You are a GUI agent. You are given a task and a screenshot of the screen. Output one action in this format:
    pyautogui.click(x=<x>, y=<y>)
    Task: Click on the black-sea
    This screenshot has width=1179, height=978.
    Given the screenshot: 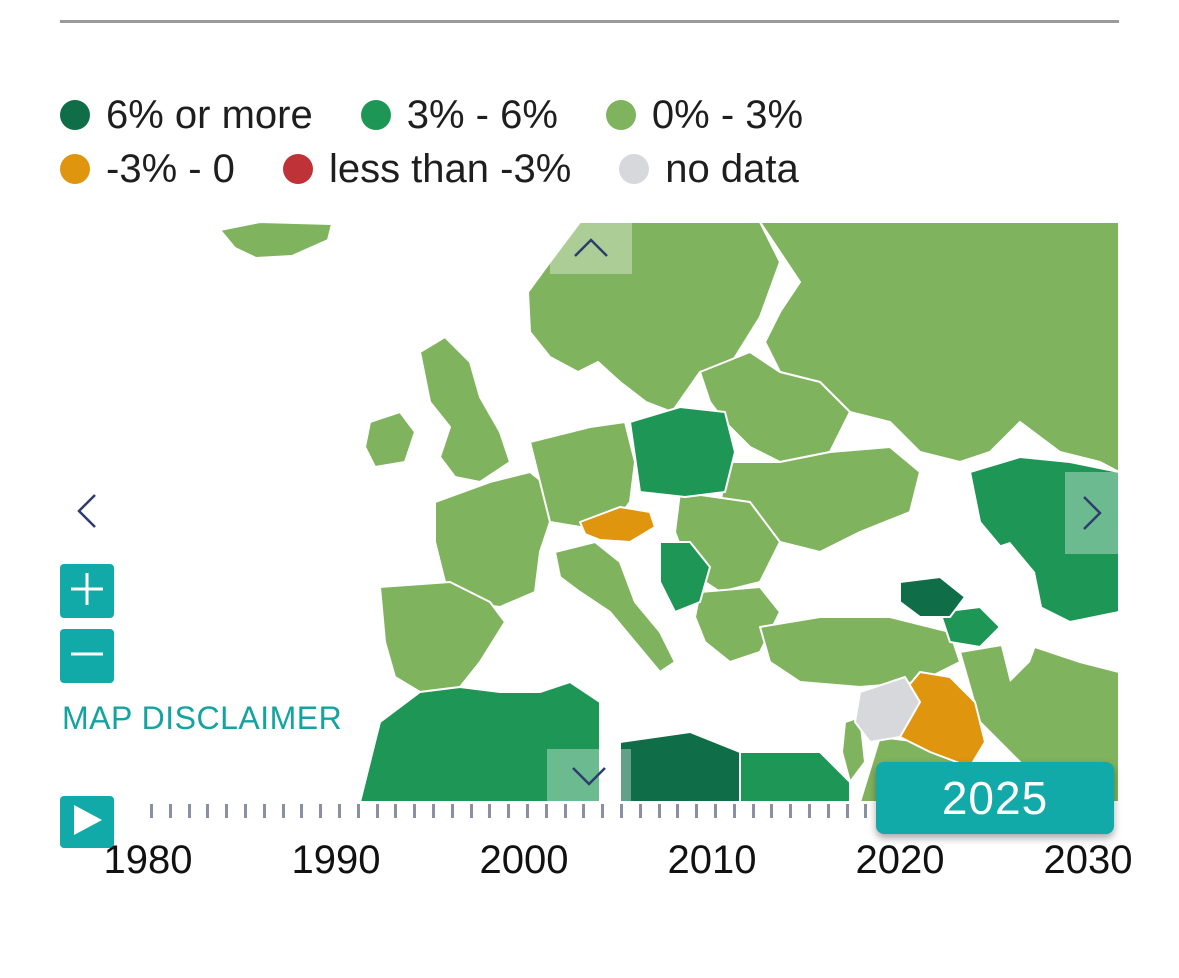 What is the action you would take?
    pyautogui.click(x=840, y=582)
    